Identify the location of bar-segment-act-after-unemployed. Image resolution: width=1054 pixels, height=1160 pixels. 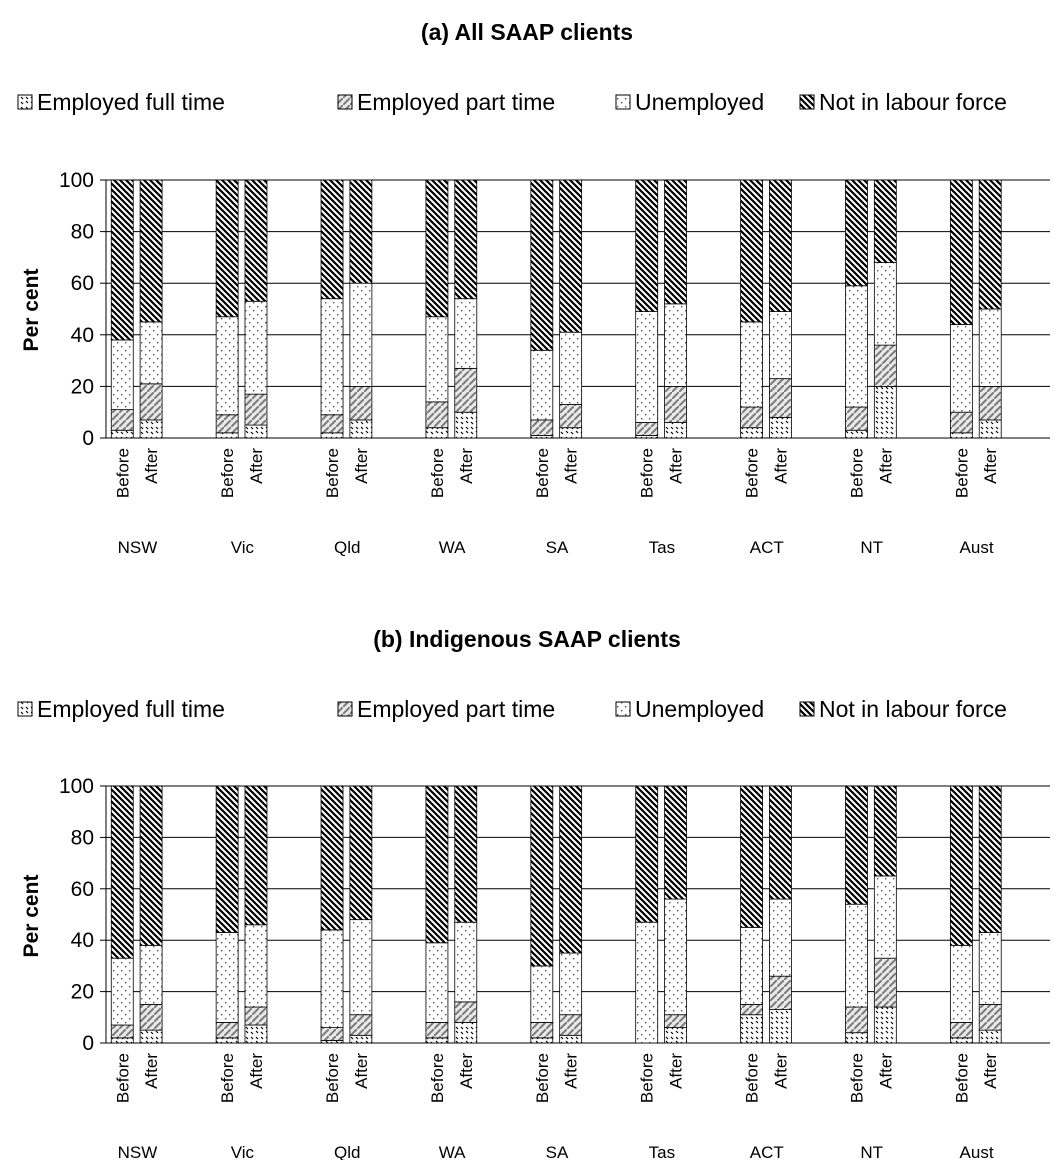
(780, 345).